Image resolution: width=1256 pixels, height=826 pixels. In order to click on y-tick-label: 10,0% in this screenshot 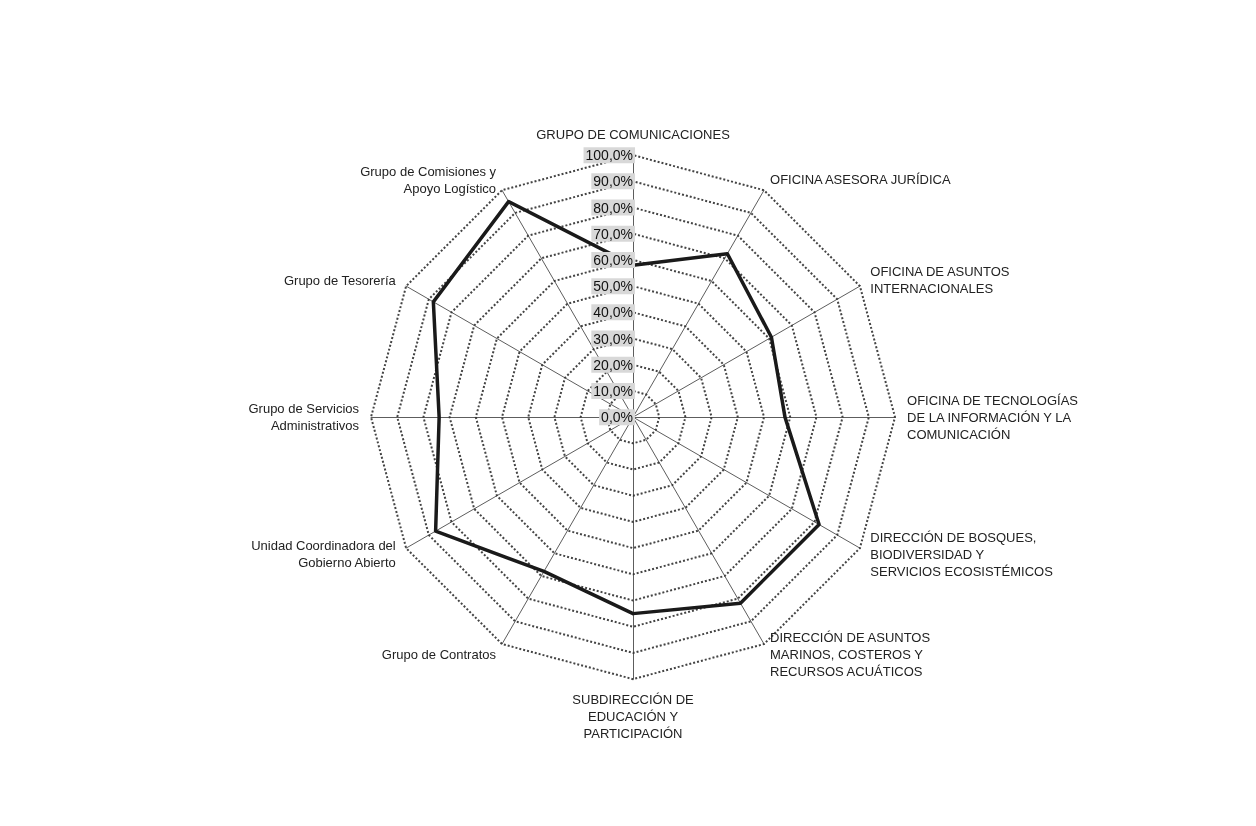, I will do `click(613, 390)`.